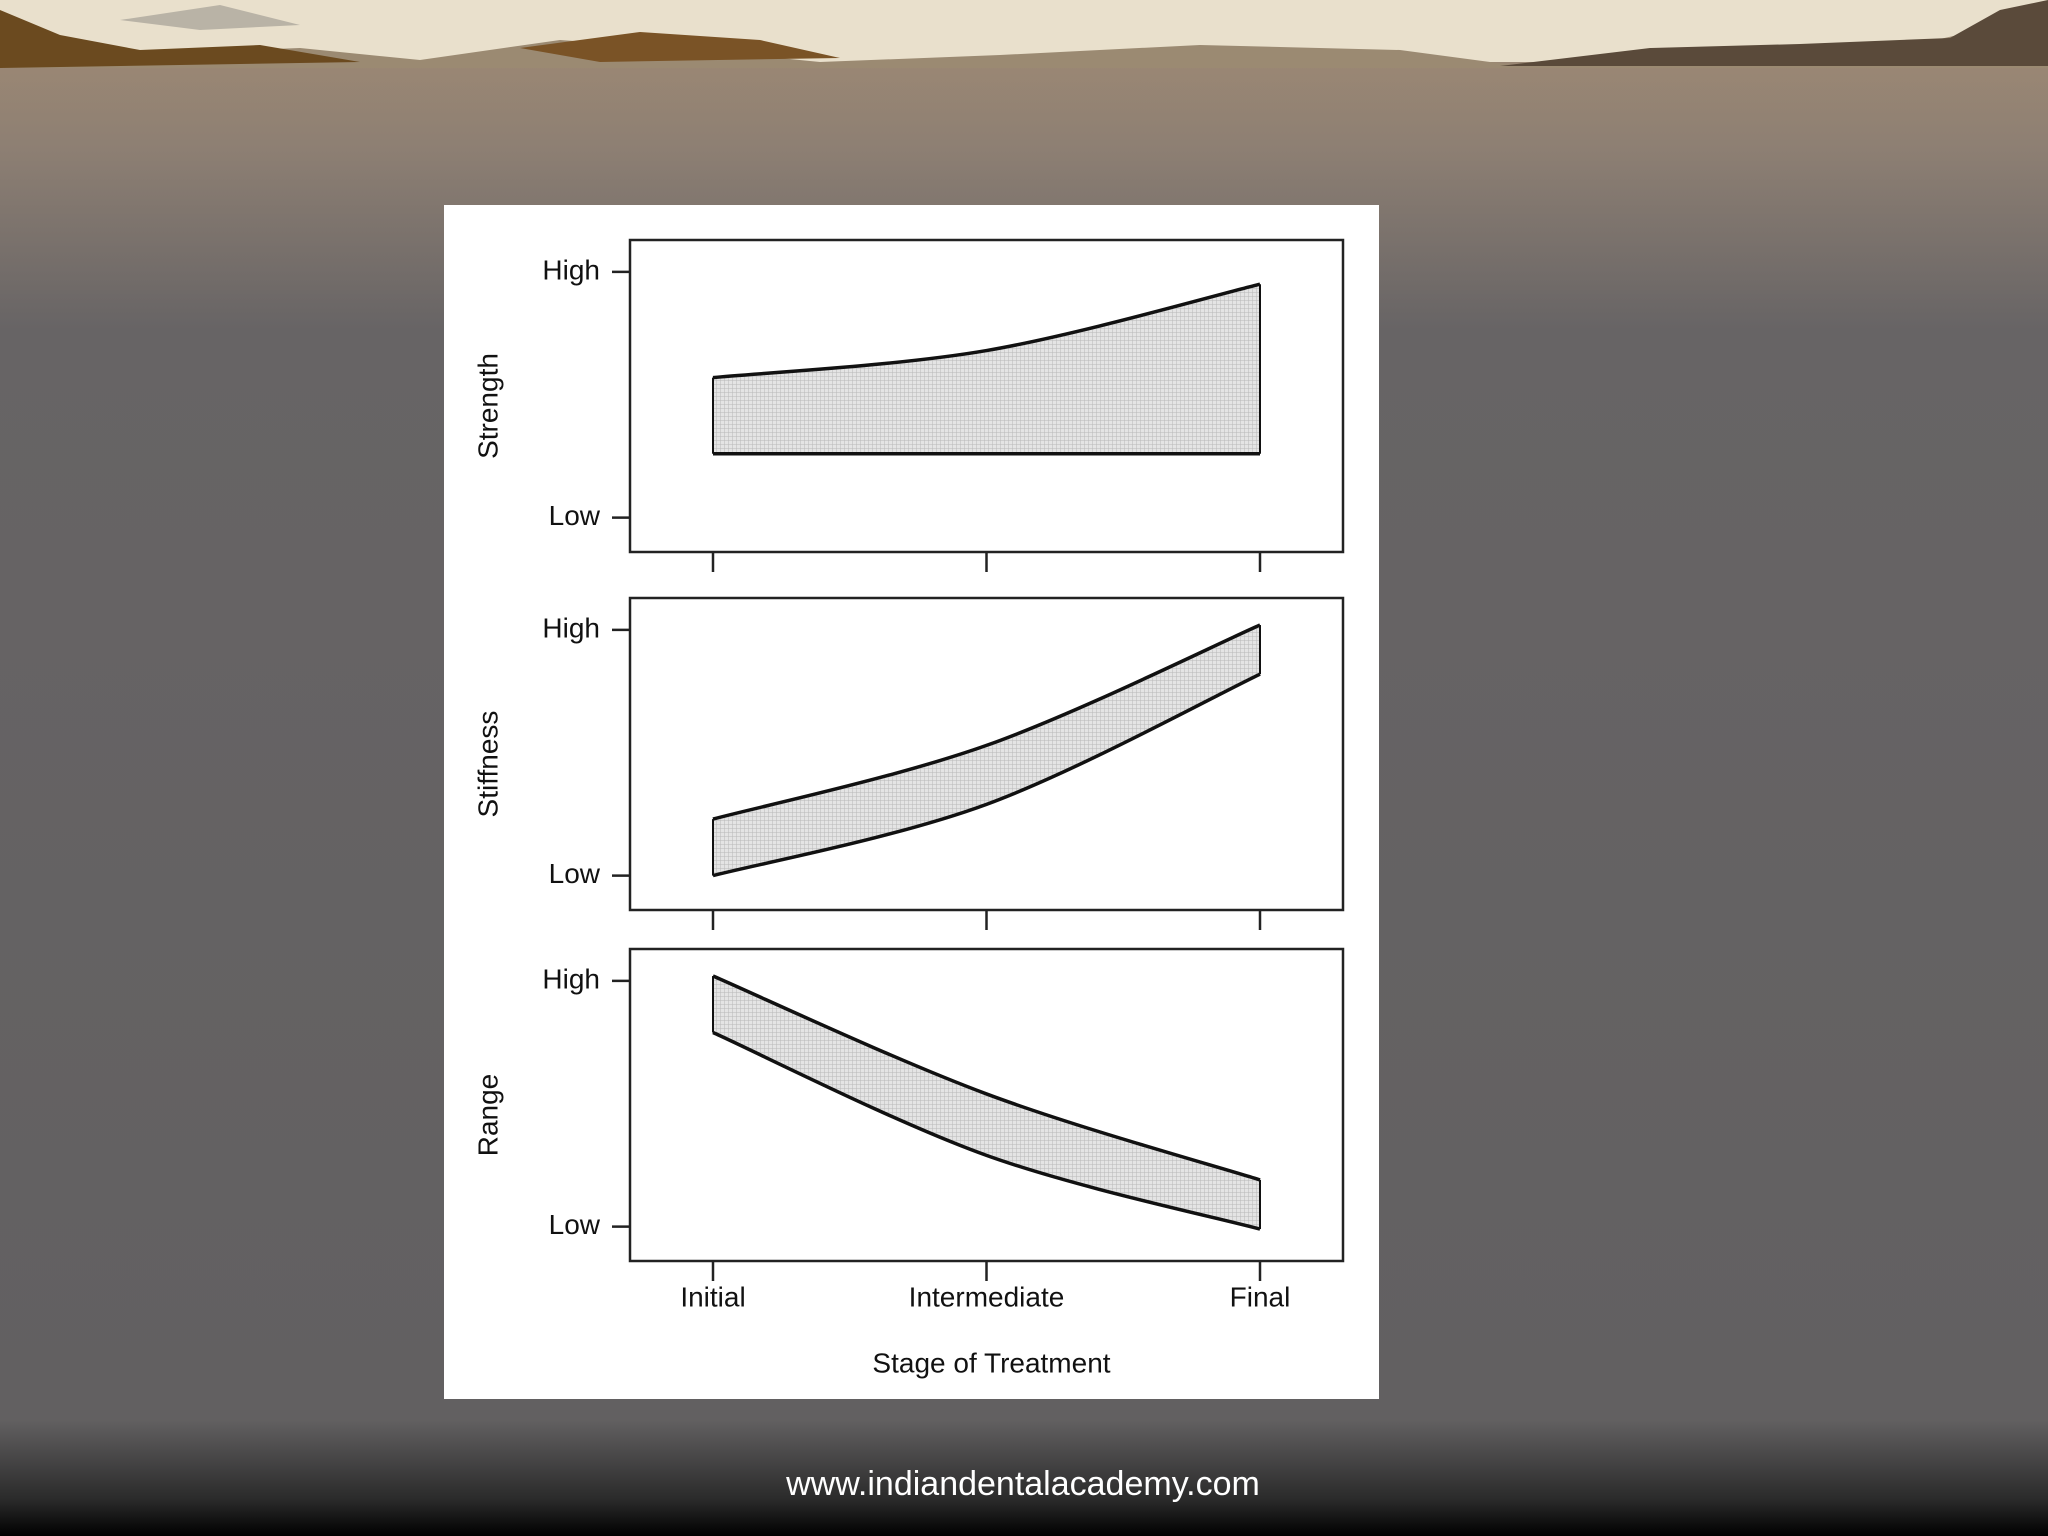 This screenshot has height=1536, width=2048. What do you see at coordinates (487, 406) in the screenshot?
I see `y-axis-label: Strength` at bounding box center [487, 406].